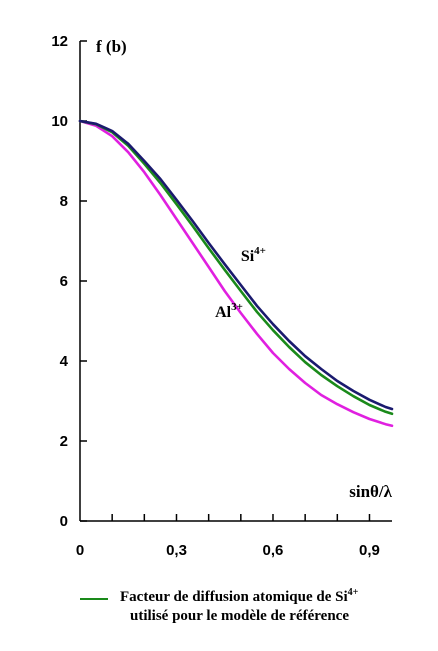 The width and height of the screenshot is (438, 651). What do you see at coordinates (260, 251) in the screenshot?
I see `series-annotation-sup: 4+` at bounding box center [260, 251].